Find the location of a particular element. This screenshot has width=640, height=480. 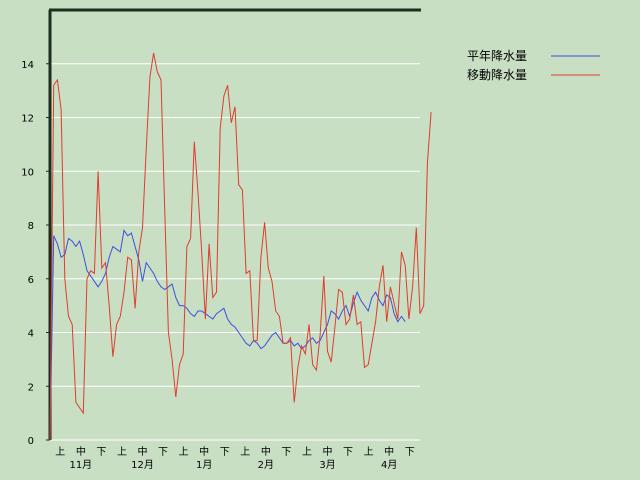

month-label: 4月 is located at coordinates (389, 465).